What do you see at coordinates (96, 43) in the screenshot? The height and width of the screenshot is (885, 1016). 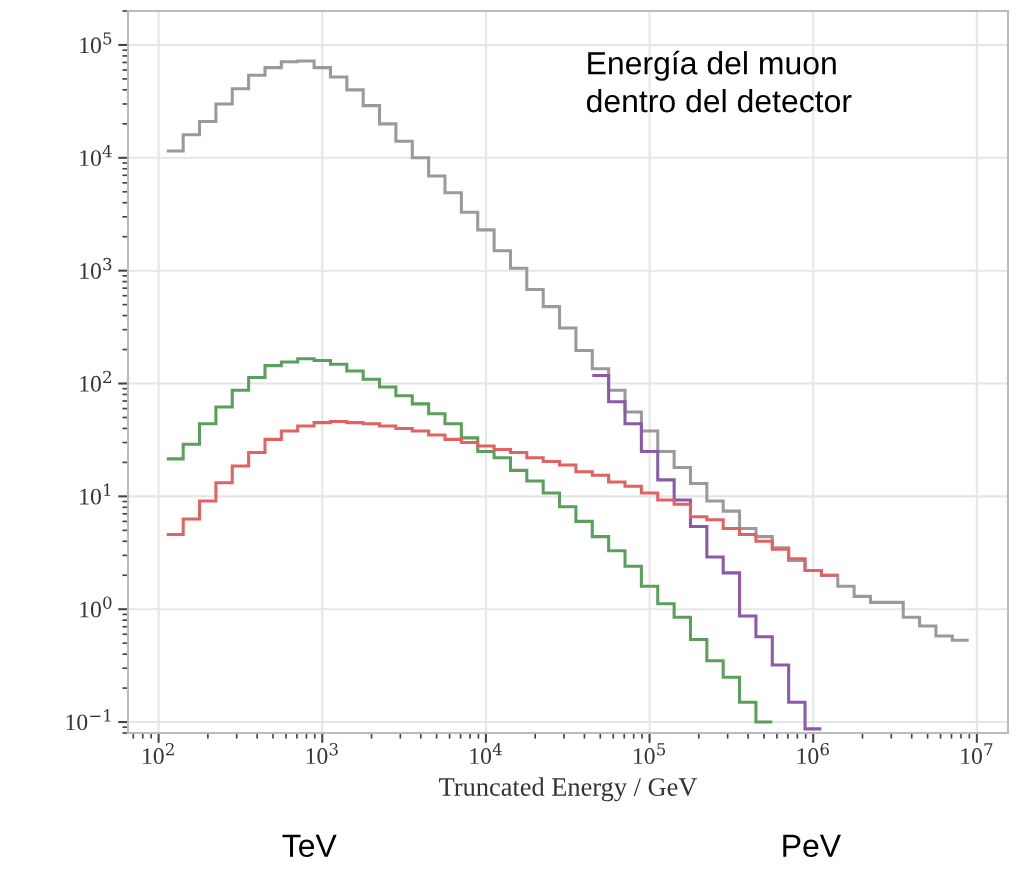 I see `y-tick-label: 10$^{5}$` at bounding box center [96, 43].